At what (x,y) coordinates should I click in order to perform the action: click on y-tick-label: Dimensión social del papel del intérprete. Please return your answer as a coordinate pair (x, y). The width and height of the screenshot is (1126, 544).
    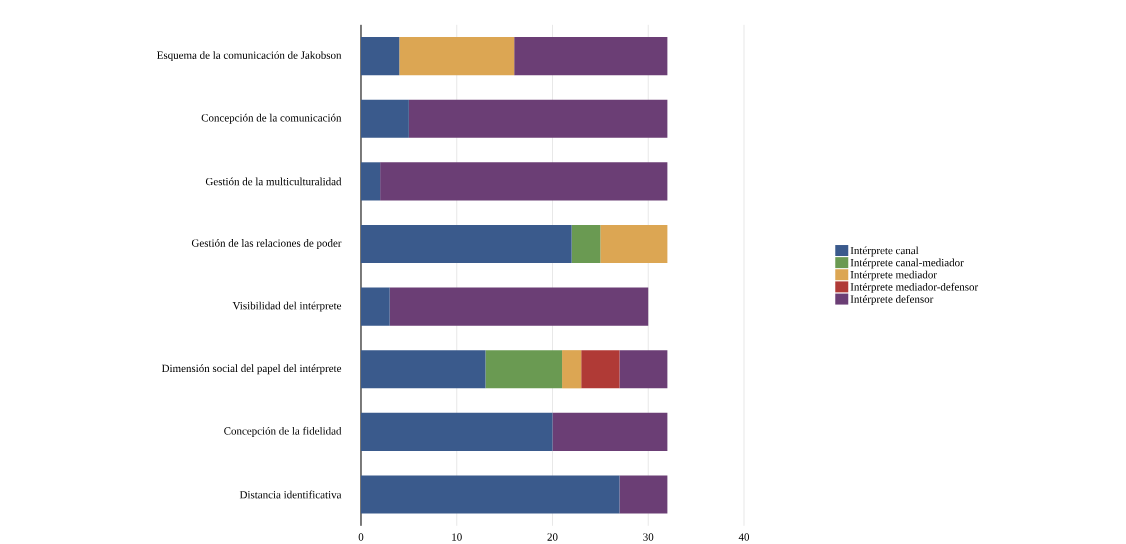
    Looking at the image, I should click on (251, 369).